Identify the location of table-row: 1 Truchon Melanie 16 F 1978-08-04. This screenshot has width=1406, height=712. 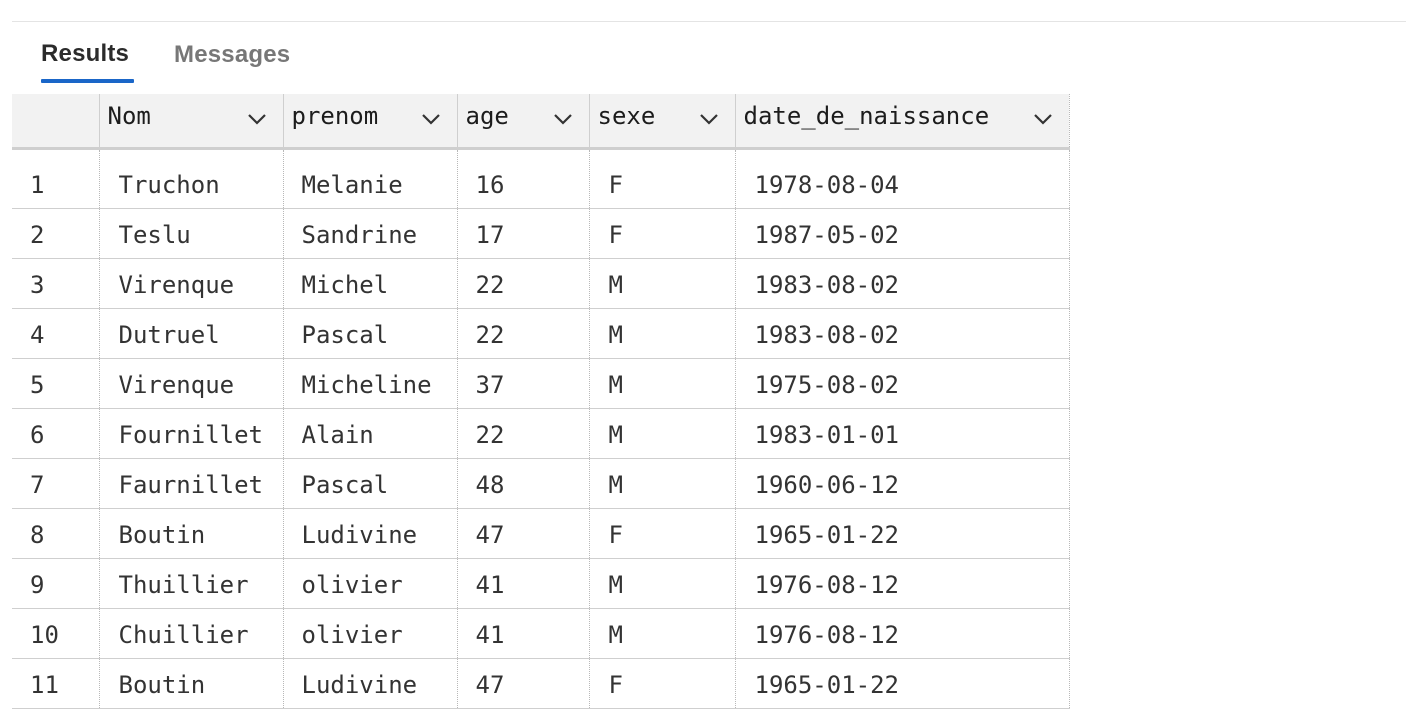
(541, 178).